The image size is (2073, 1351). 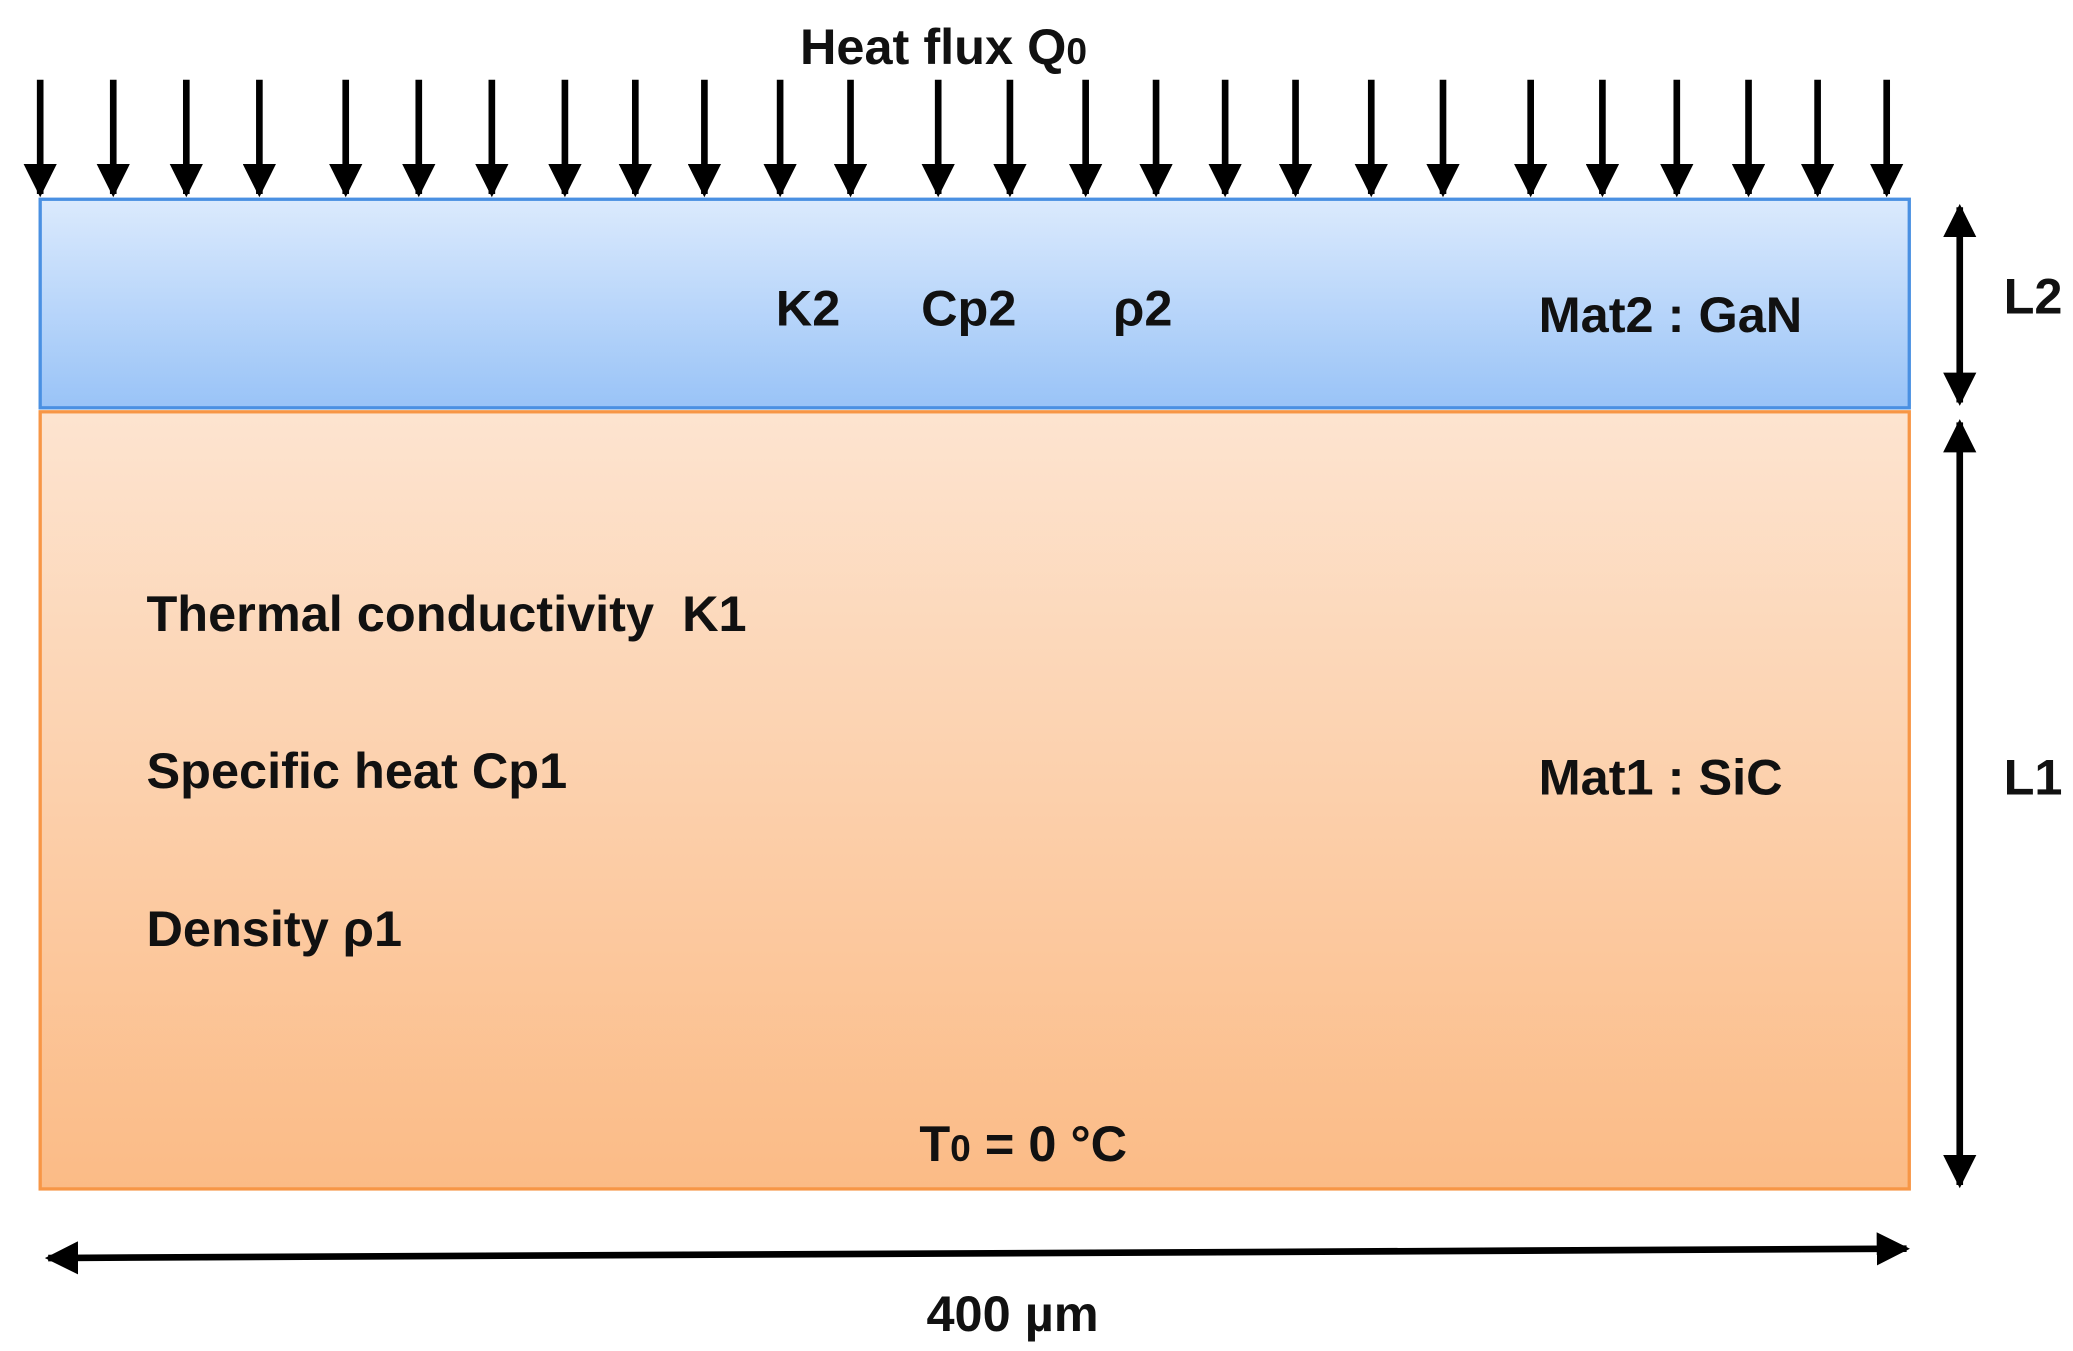 I want to click on thickness-label: L1, so click(x=2033, y=776).